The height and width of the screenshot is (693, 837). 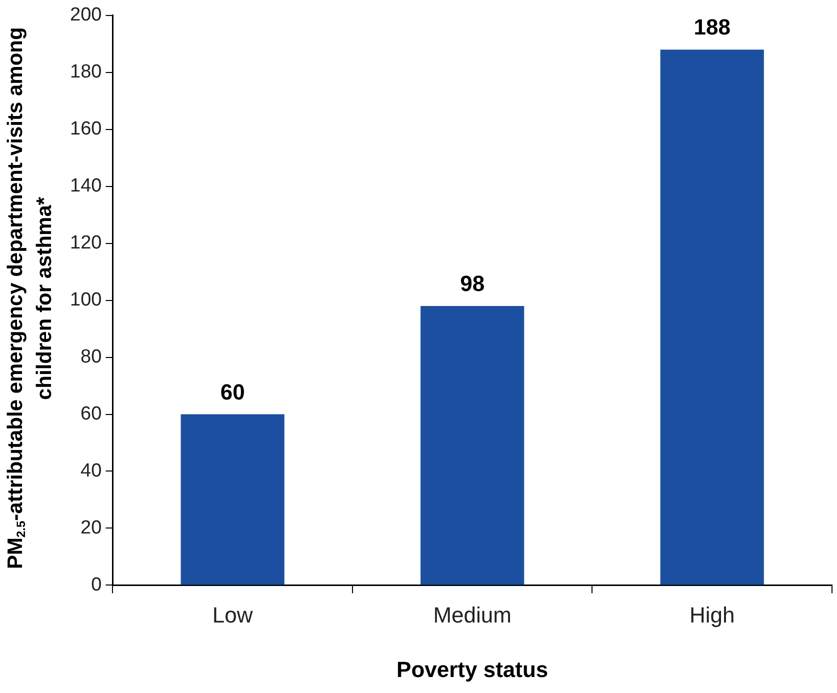 What do you see at coordinates (712, 27) in the screenshot?
I see `data-label: 188` at bounding box center [712, 27].